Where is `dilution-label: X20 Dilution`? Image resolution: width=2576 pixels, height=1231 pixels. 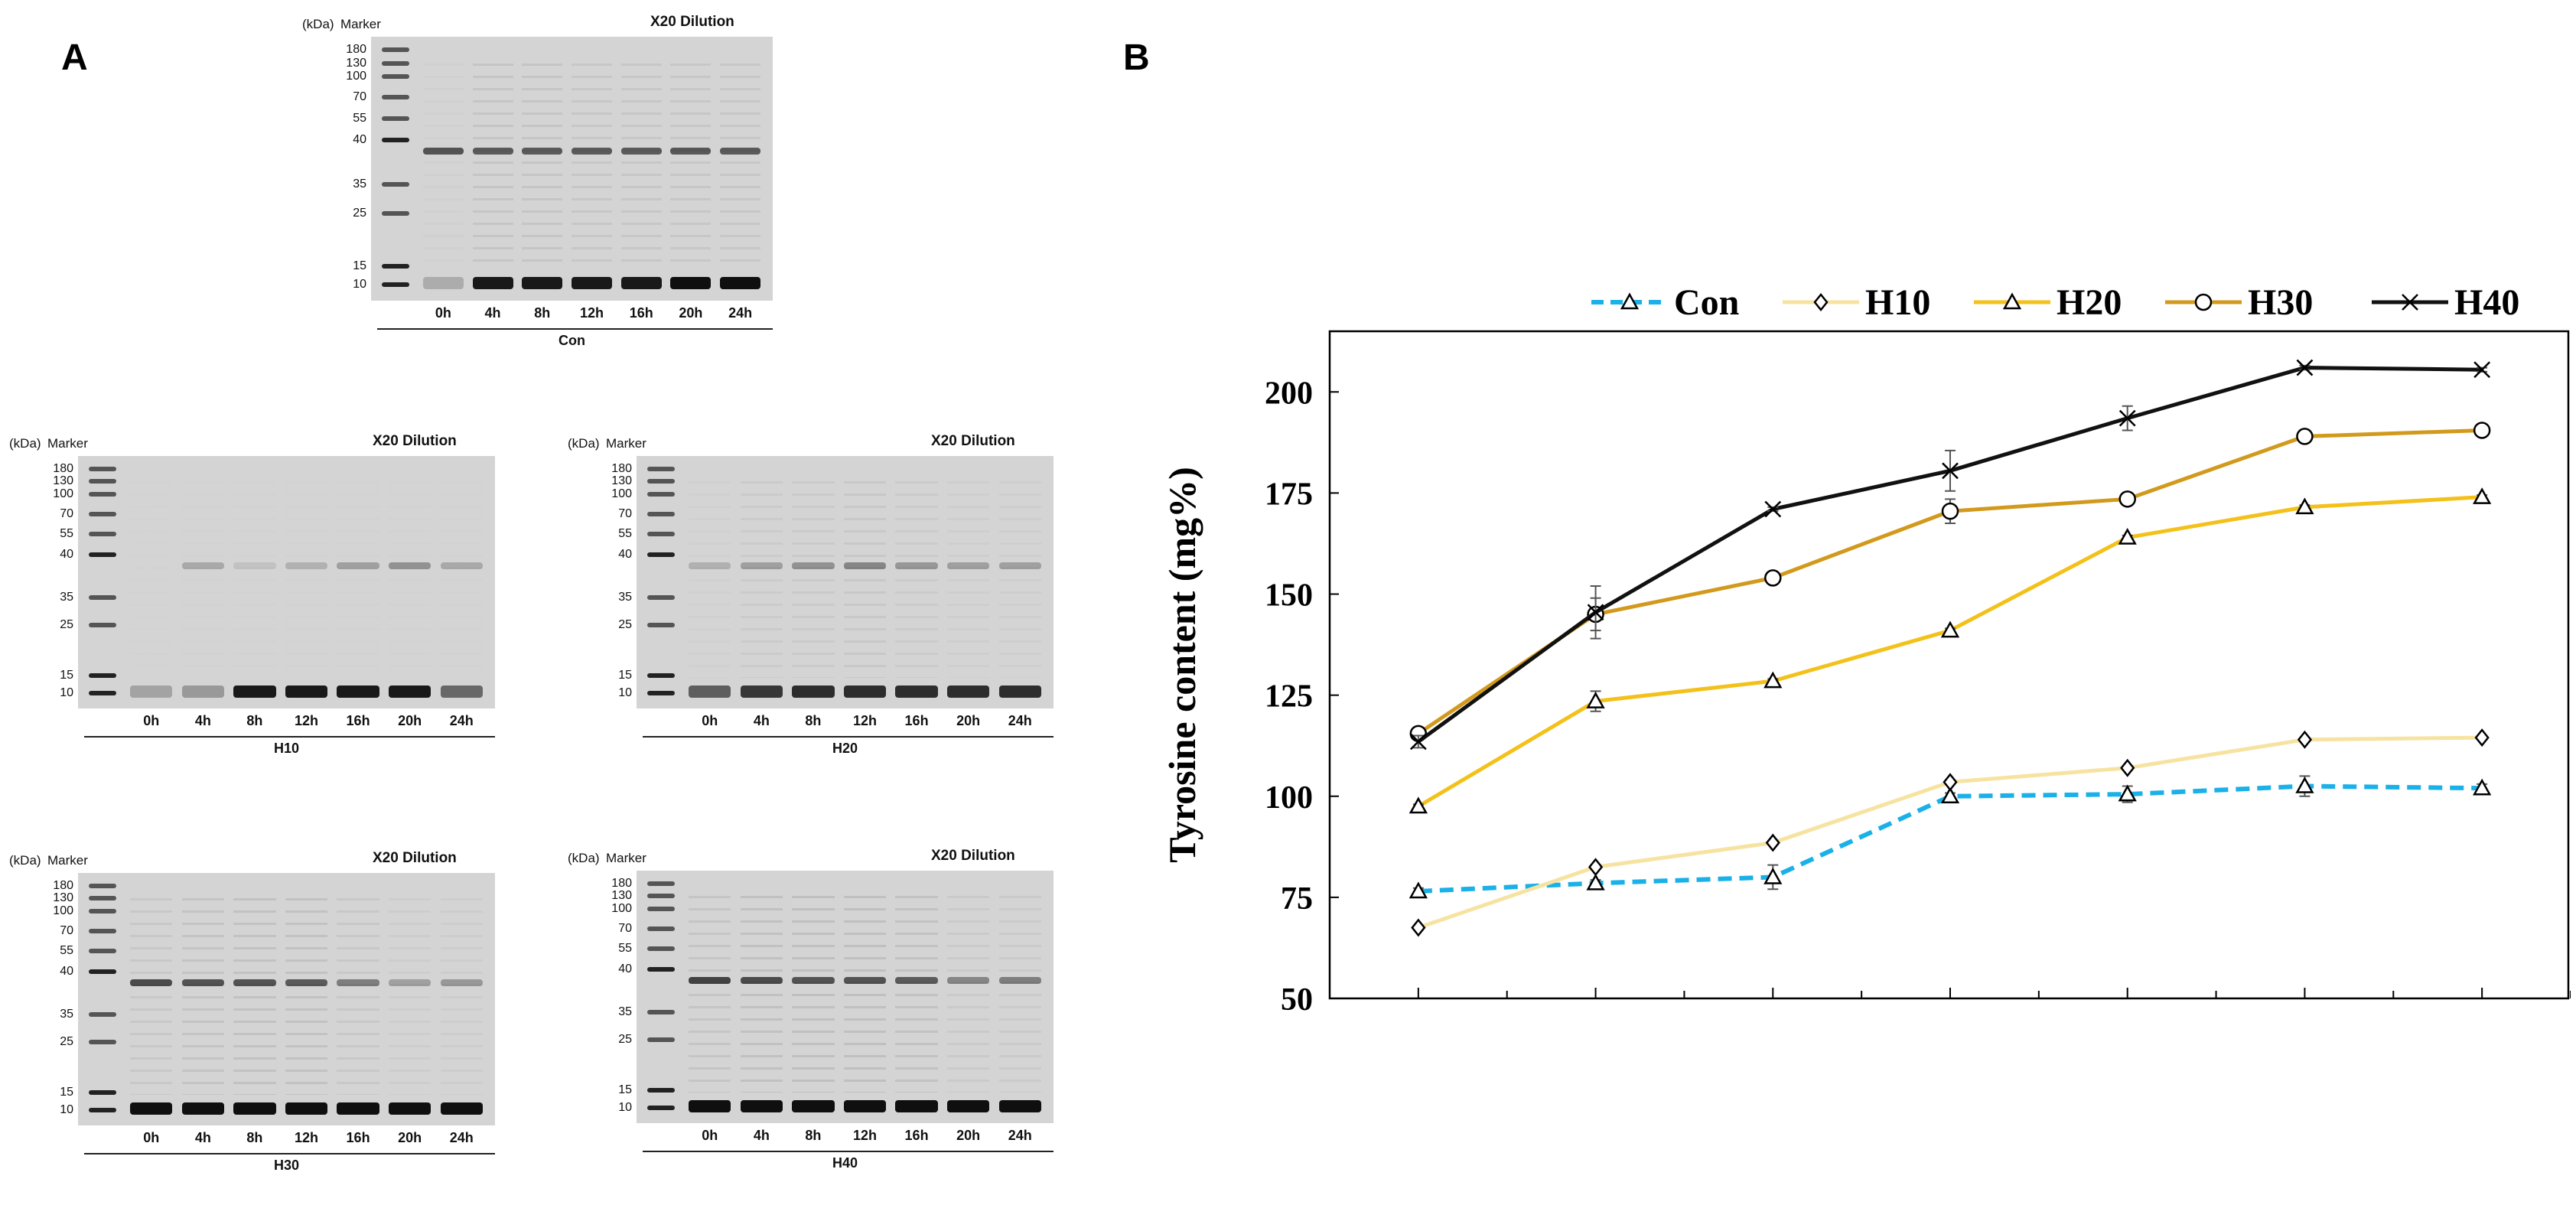 dilution-label: X20 Dilution is located at coordinates (415, 441).